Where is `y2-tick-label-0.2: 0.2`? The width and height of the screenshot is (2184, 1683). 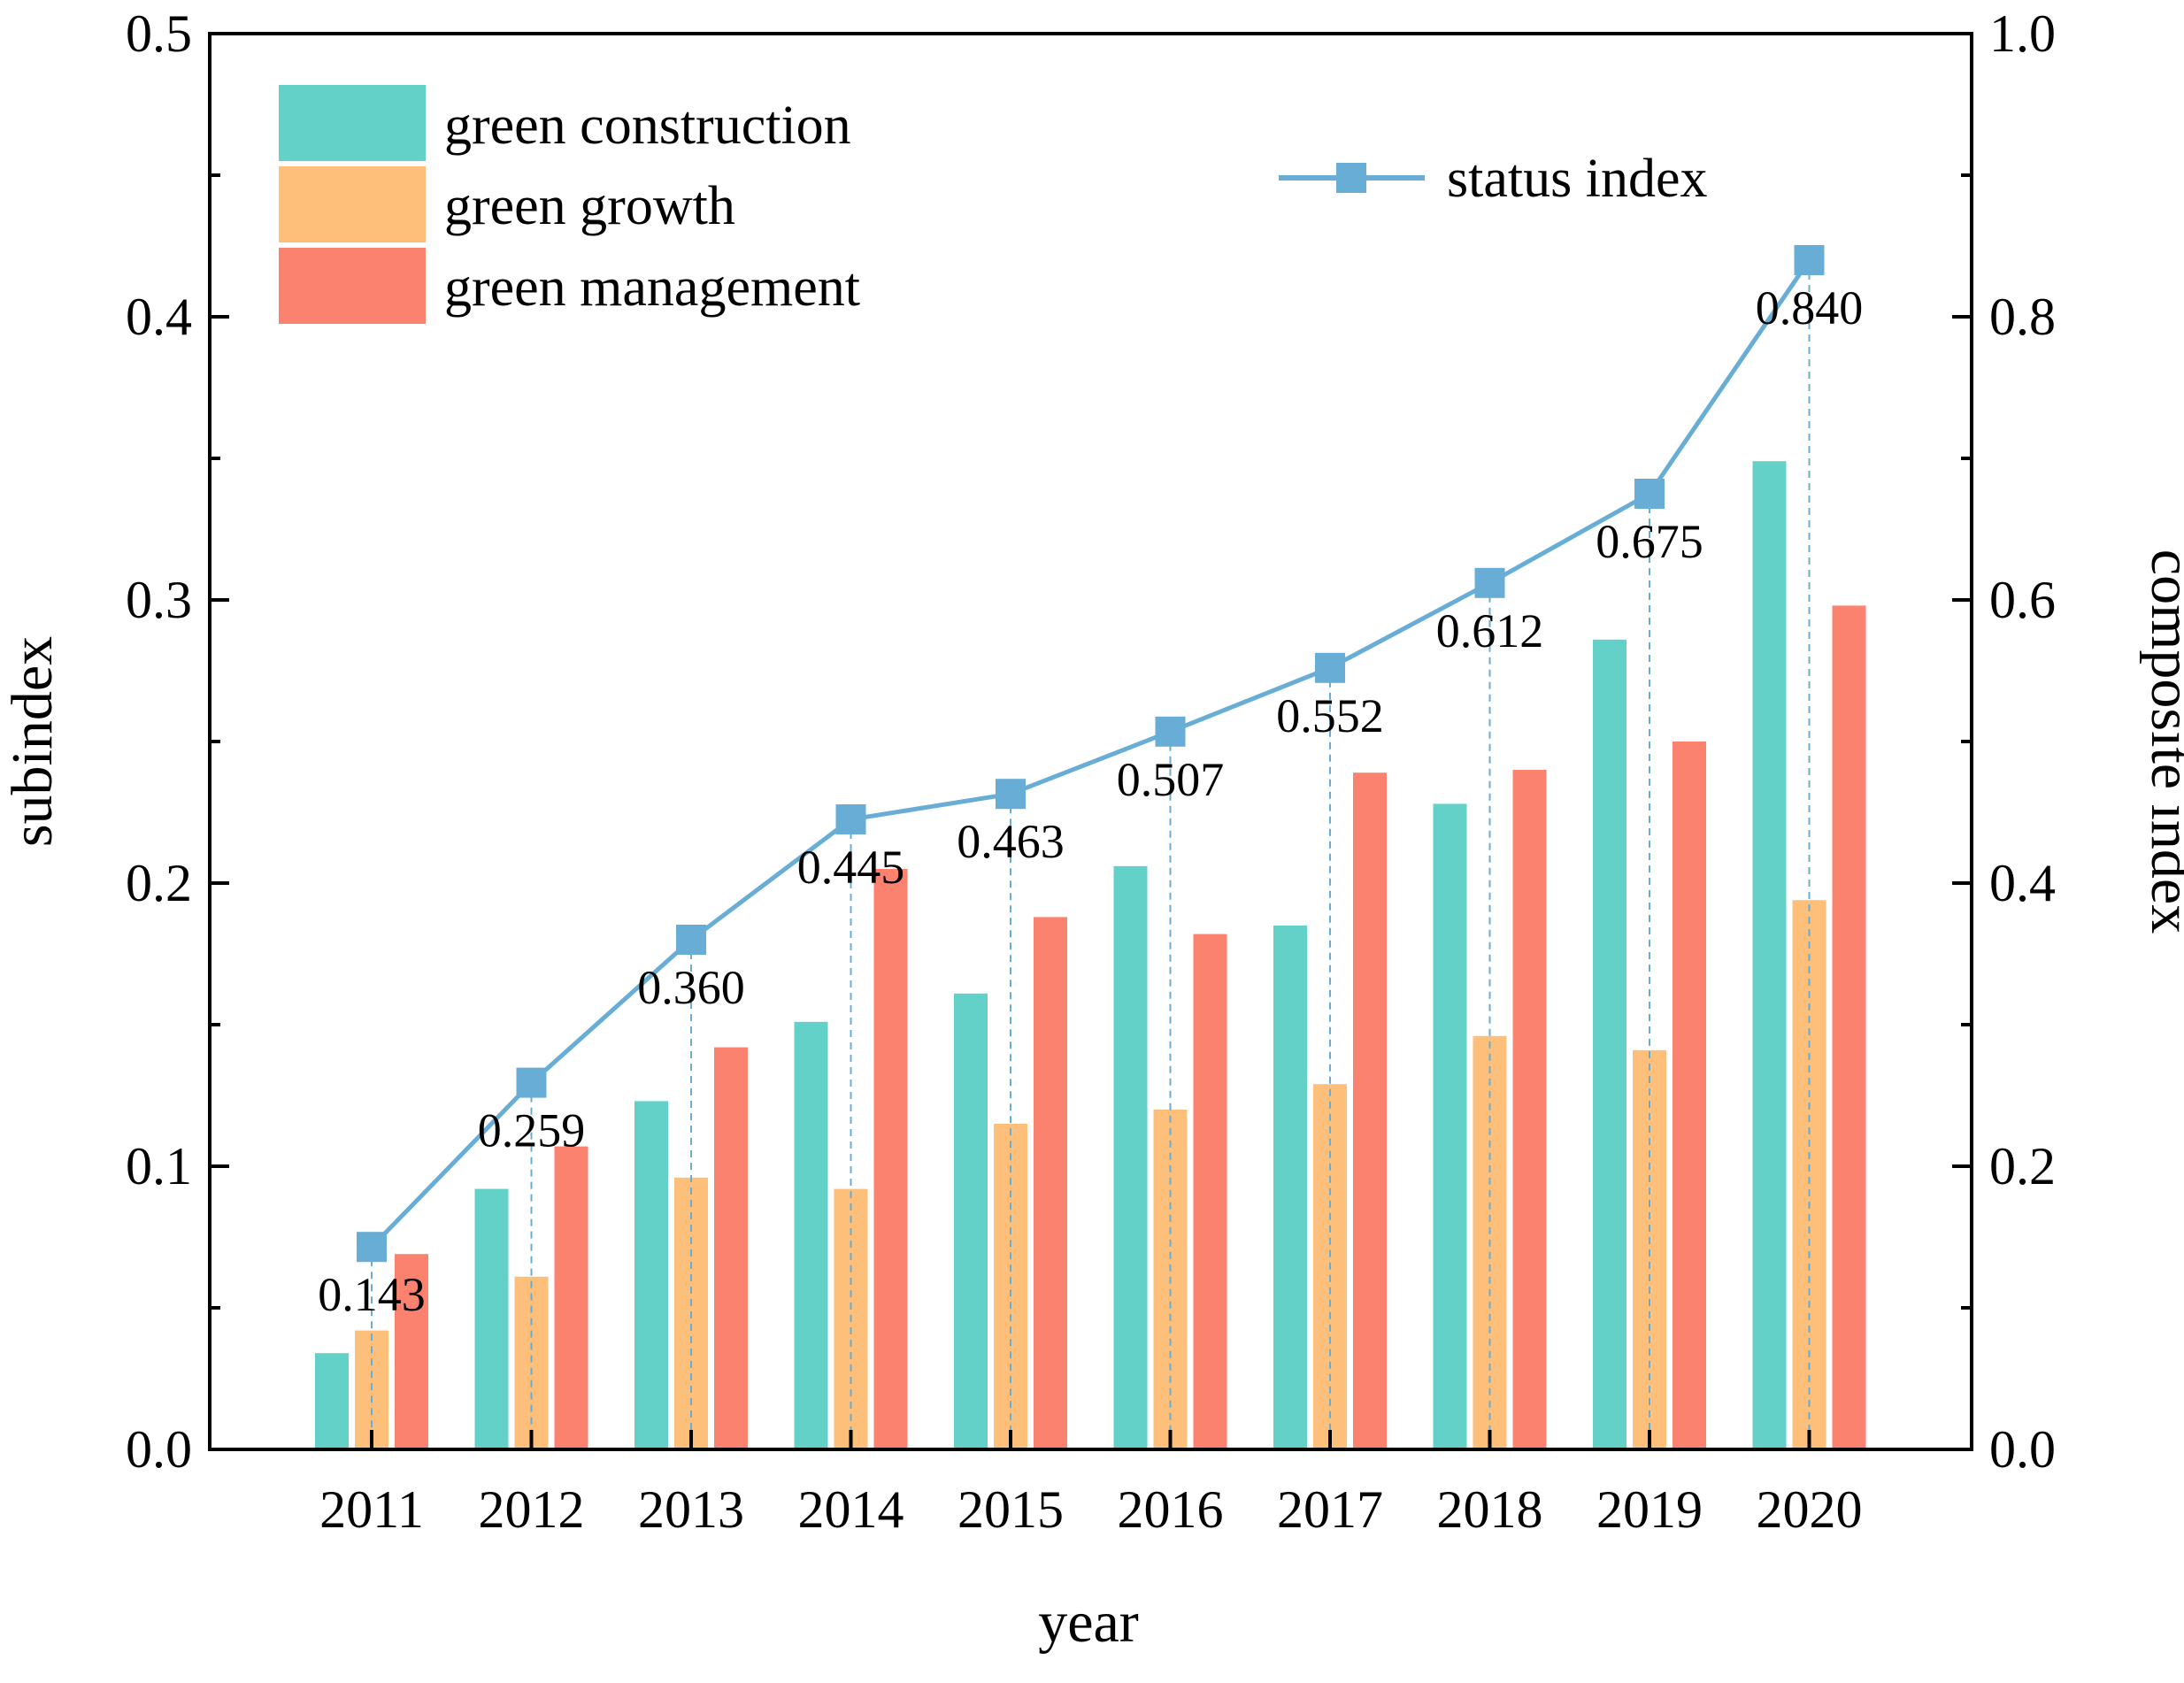 y2-tick-label-0.2: 0.2 is located at coordinates (2022, 1166).